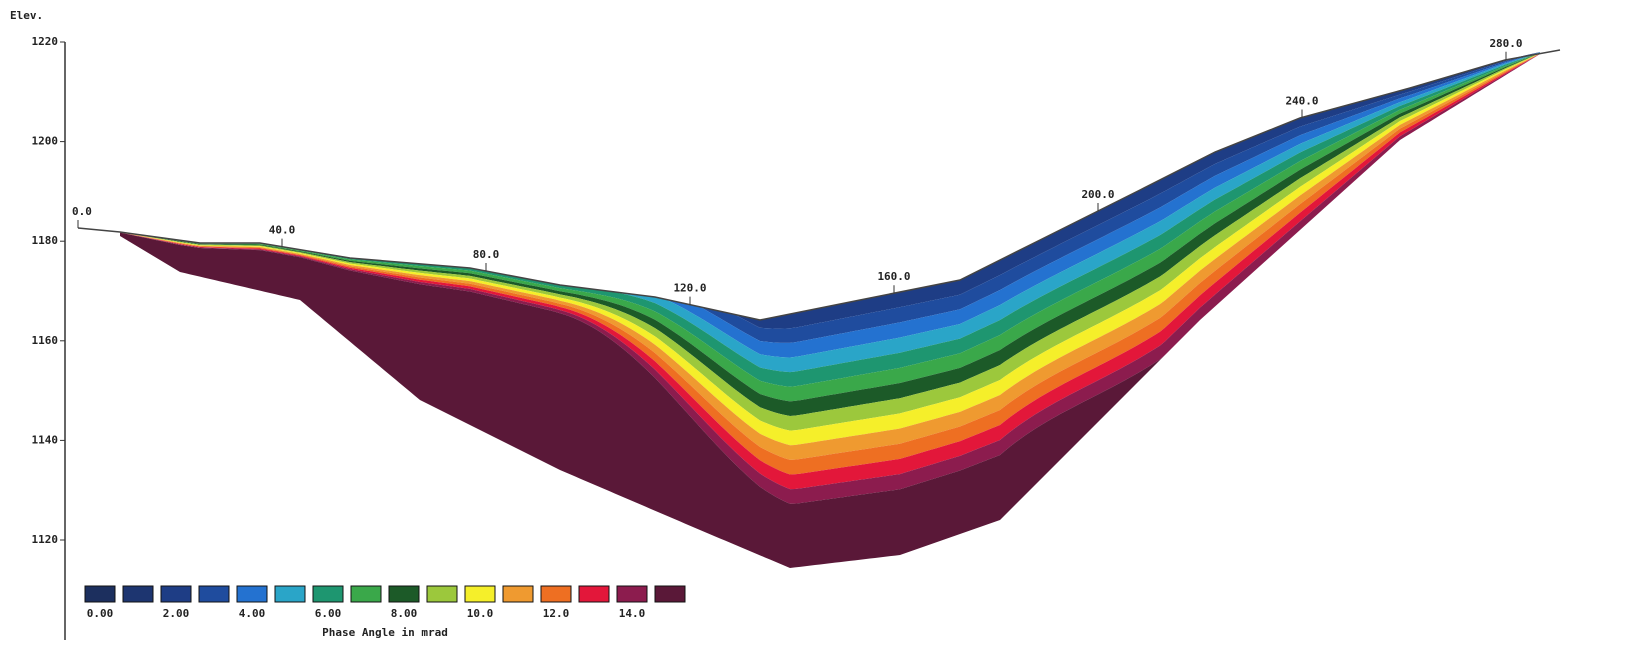 This screenshot has width=1626, height=668. Describe the element at coordinates (252, 613) in the screenshot. I see `legend-label: 4.00` at that location.